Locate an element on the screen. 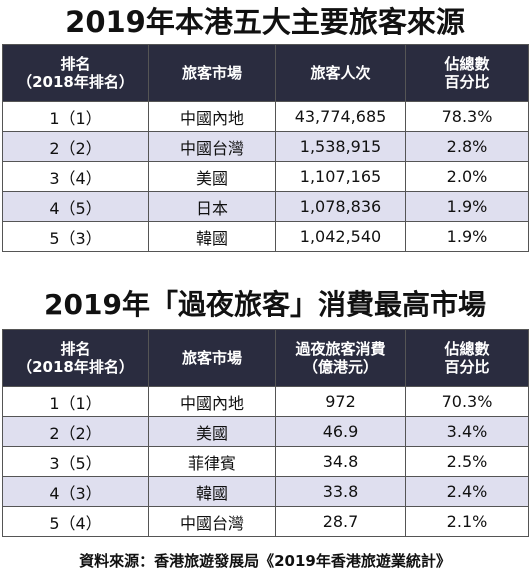 The width and height of the screenshot is (530, 576). rank-cell: 3（4） is located at coordinates (75, 176).